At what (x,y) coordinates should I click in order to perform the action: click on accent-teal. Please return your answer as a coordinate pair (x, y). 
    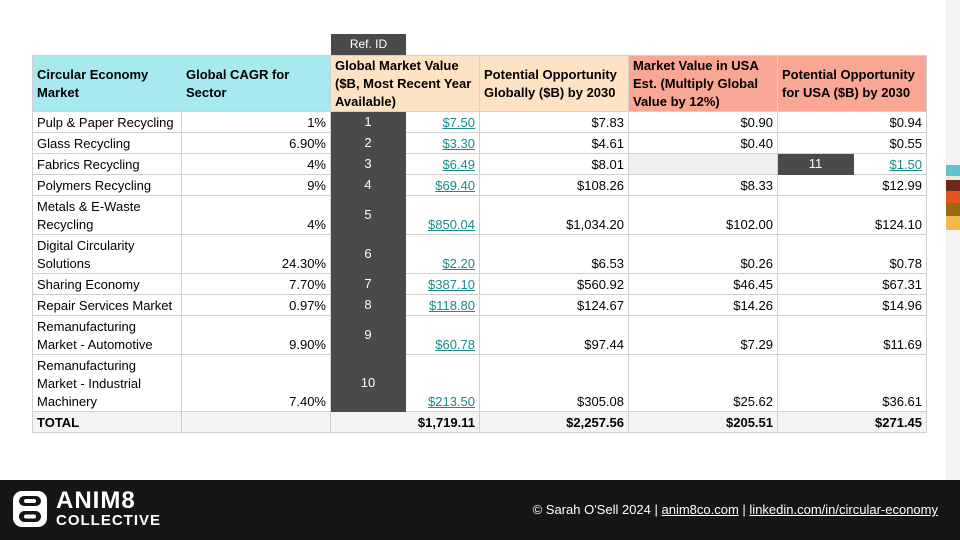
    Looking at the image, I should click on (953, 170).